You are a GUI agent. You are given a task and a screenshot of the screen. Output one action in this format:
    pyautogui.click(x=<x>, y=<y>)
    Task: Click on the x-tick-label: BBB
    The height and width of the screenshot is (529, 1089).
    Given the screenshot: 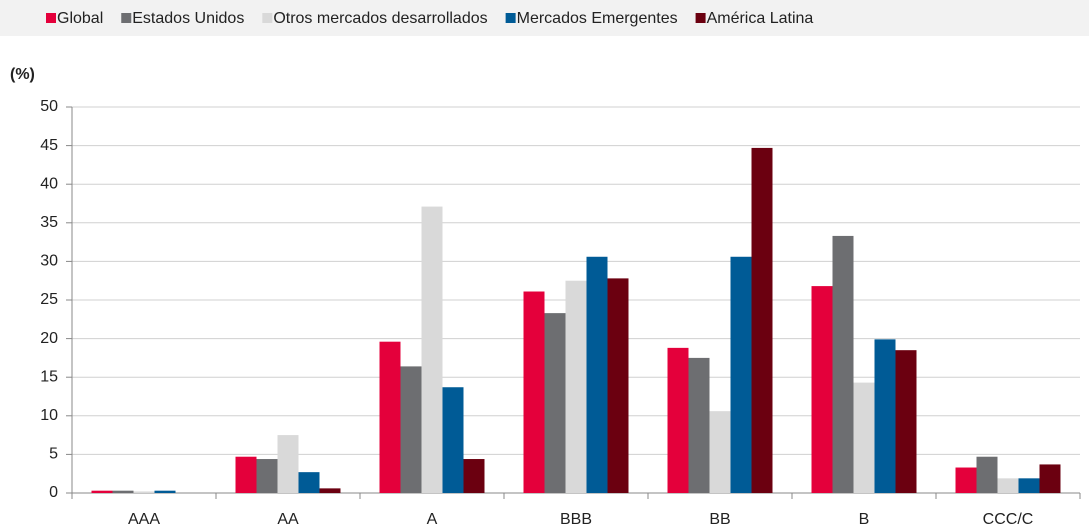 What is the action you would take?
    pyautogui.click(x=576, y=519)
    